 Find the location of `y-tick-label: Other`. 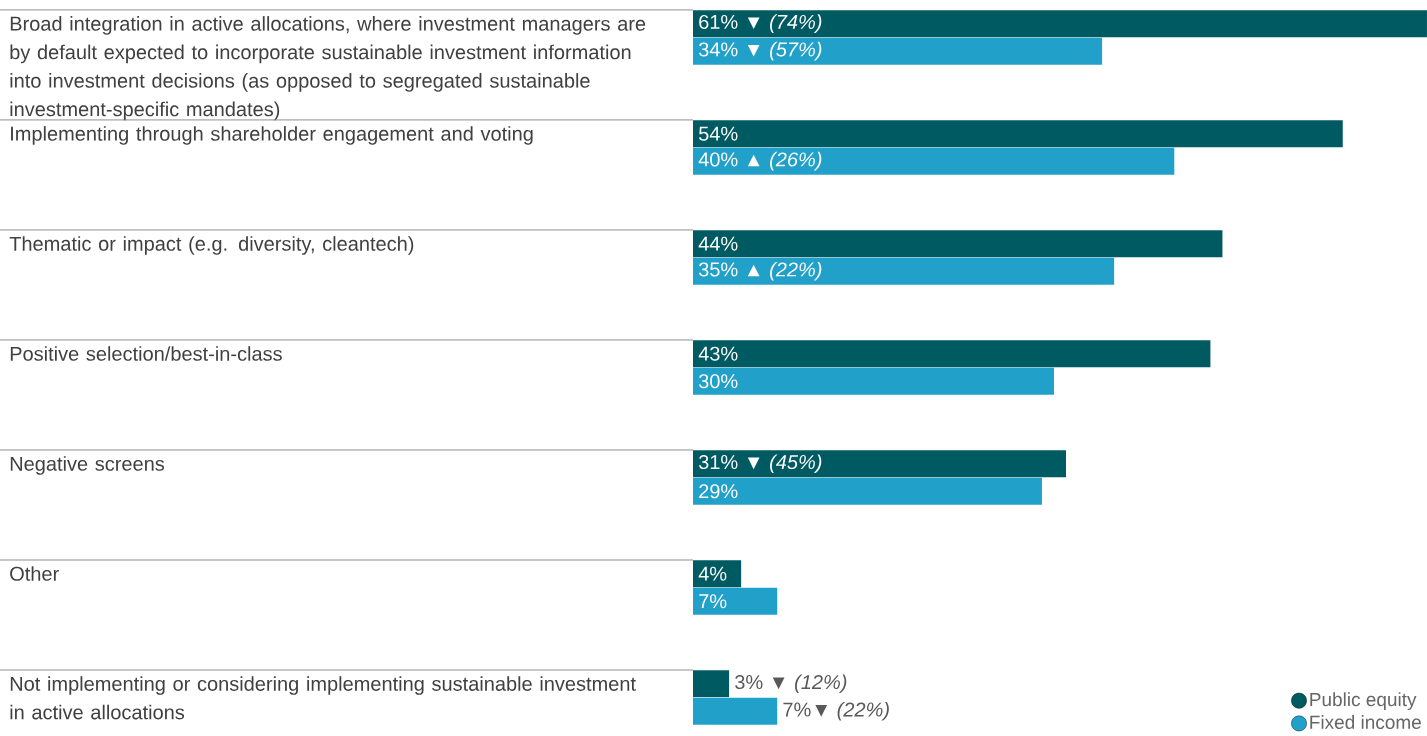

y-tick-label: Other is located at coordinates (34, 573).